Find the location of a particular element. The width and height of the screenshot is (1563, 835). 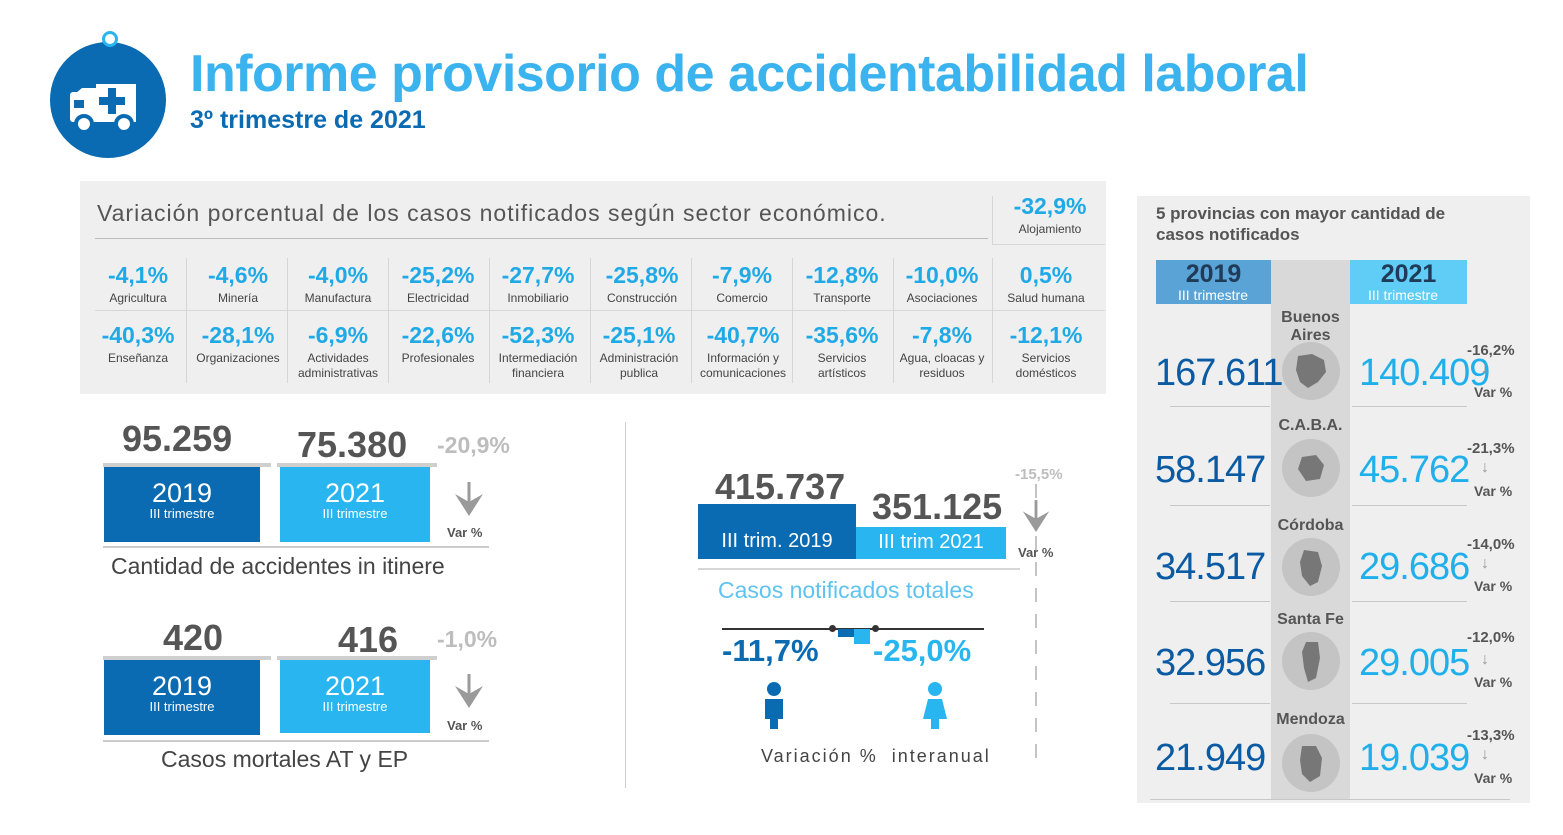

sector-label: Enseñanza is located at coordinates (138, 358).